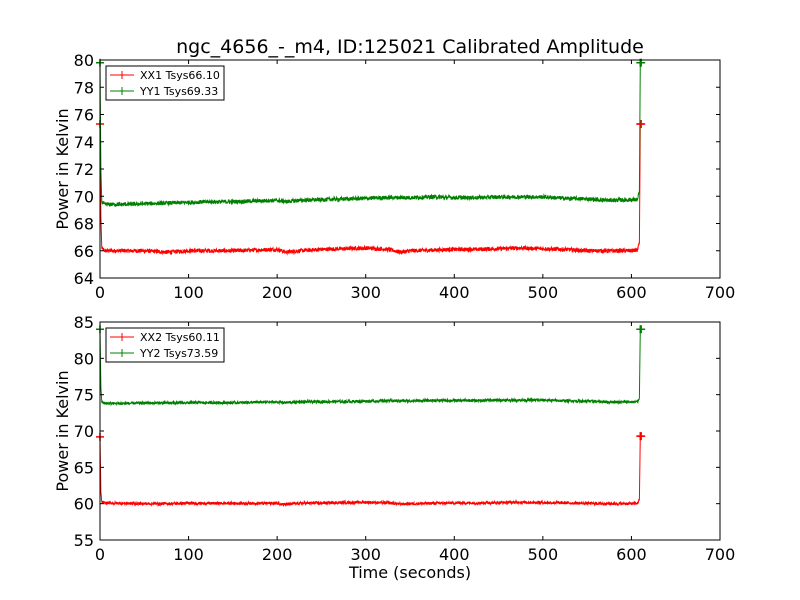 The width and height of the screenshot is (800, 600). I want to click on legend: XX1 Tsys66.10 YY1 Tsys69.33, so click(165, 83).